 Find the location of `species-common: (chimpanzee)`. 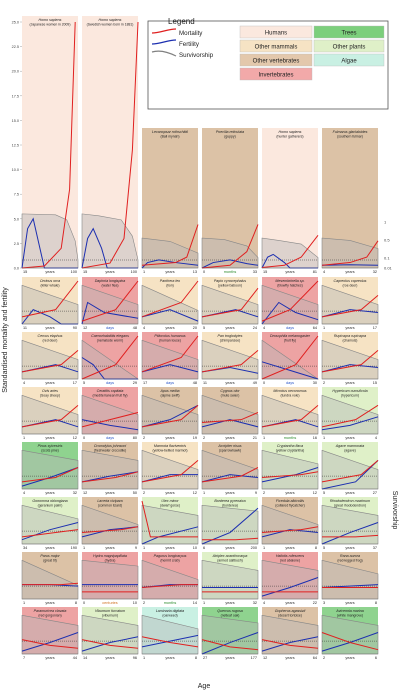

species-common: (chimpanzee) is located at coordinates (230, 341).